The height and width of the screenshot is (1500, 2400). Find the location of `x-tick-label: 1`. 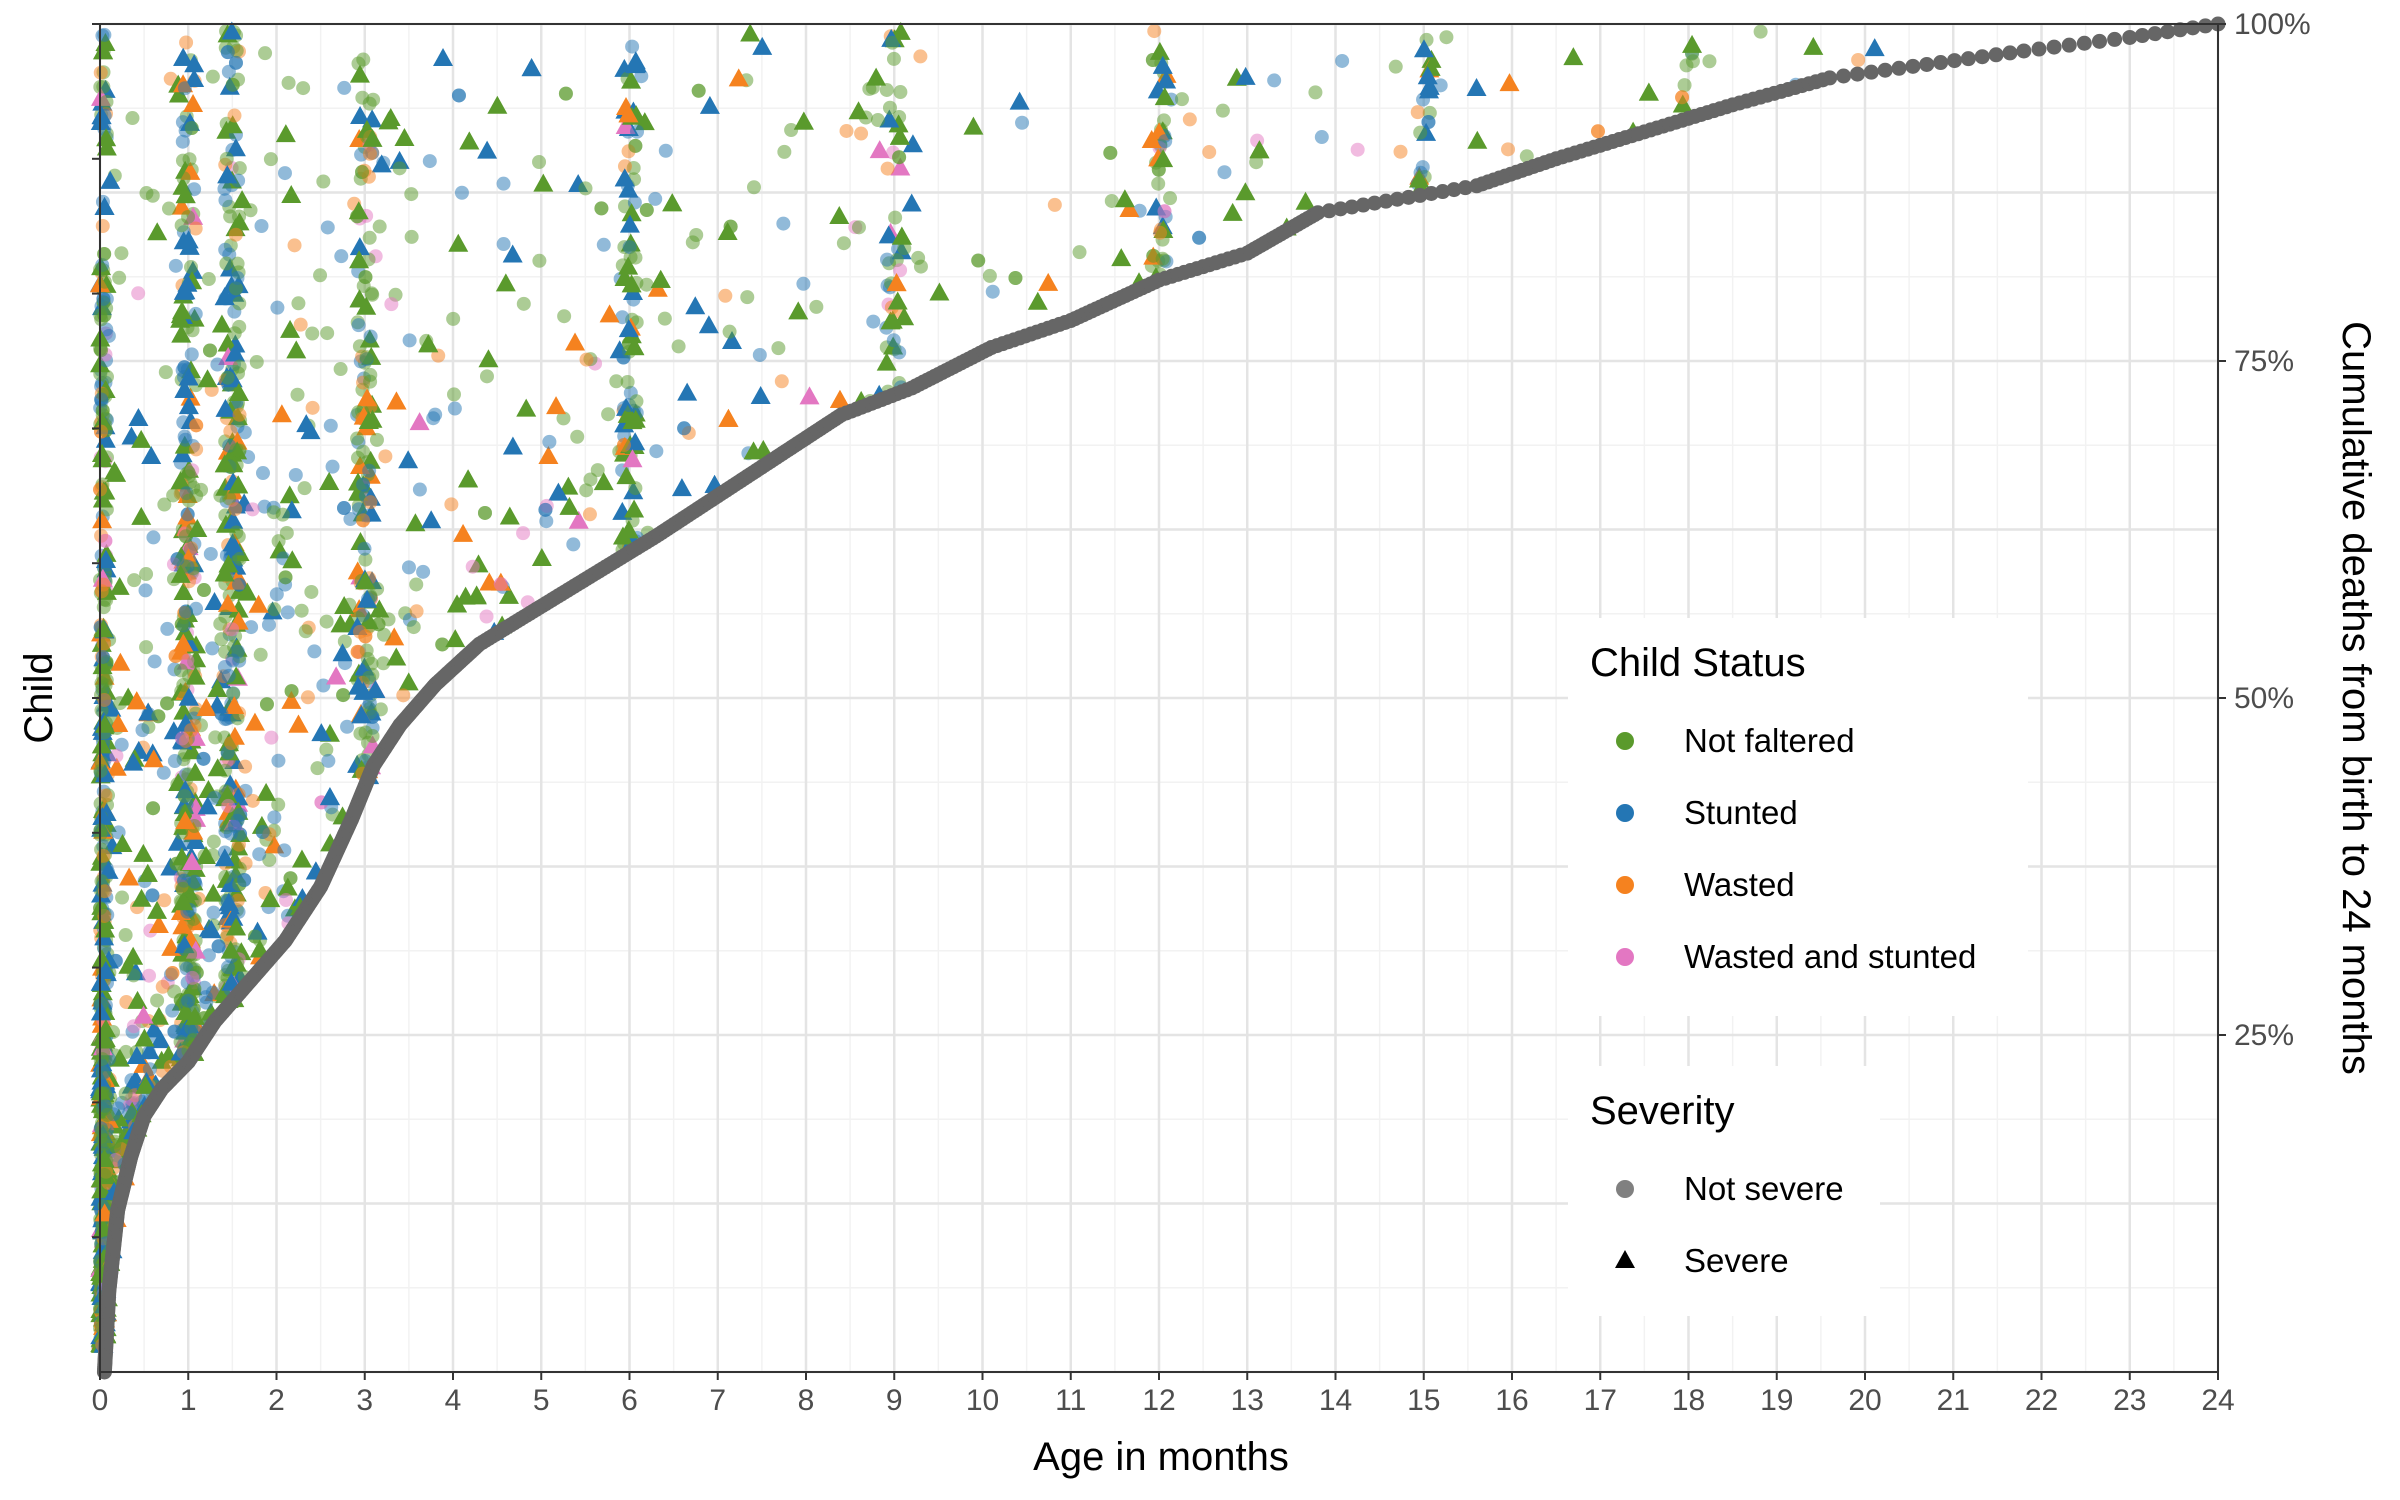

x-tick-label: 1 is located at coordinates (188, 1400).